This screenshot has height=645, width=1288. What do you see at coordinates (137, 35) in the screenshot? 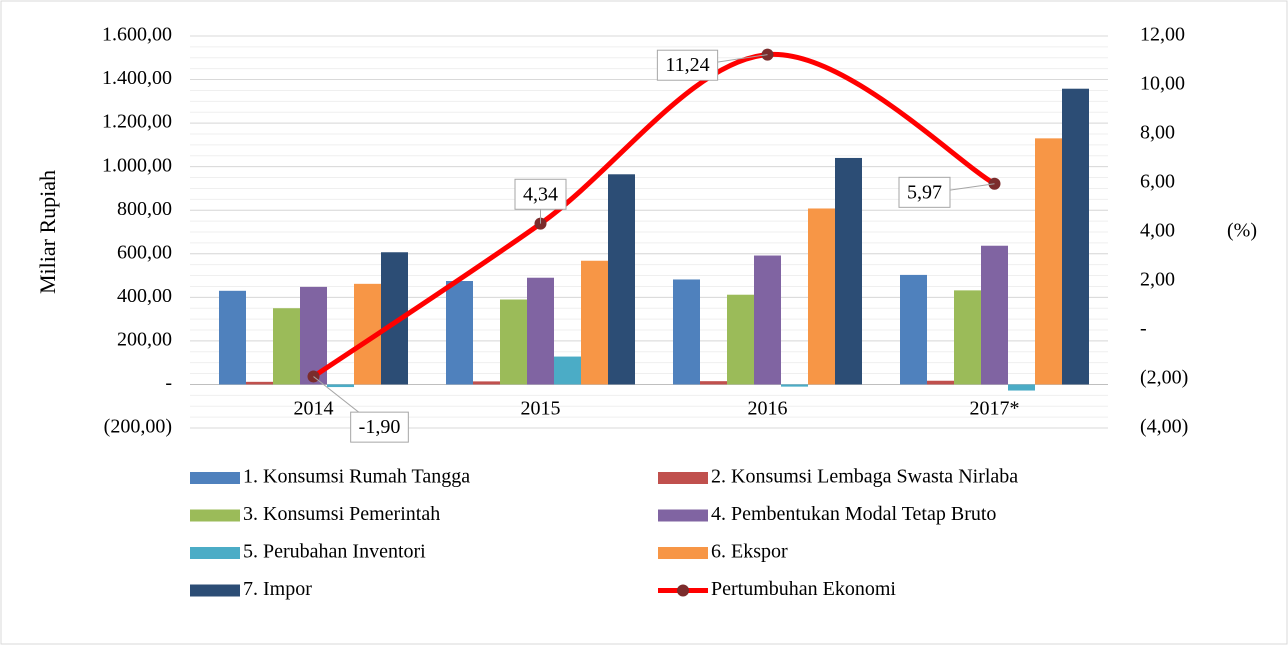
I see `y-tick-label: 1.600,00` at bounding box center [137, 35].